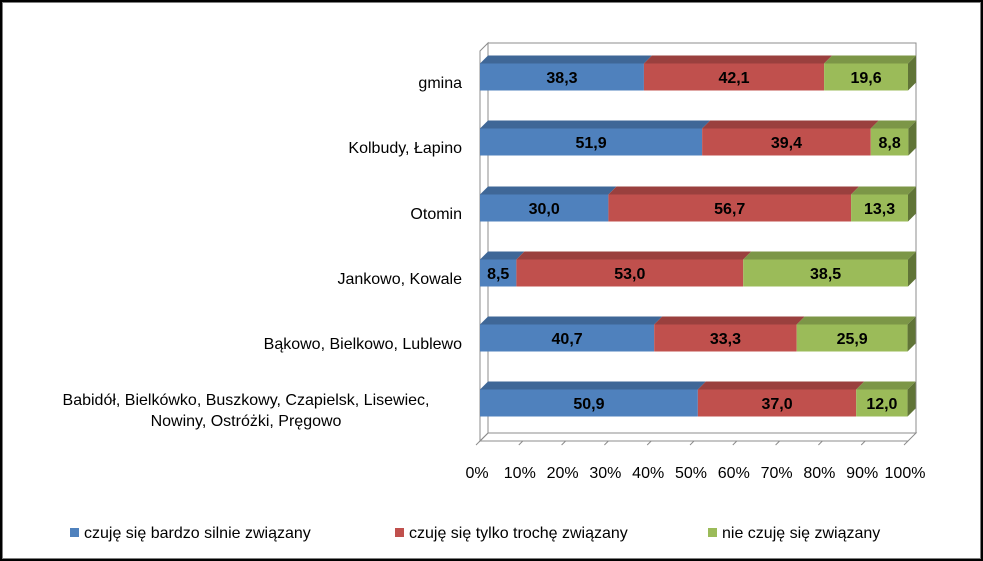 Image resolution: width=983 pixels, height=561 pixels. I want to click on data-label: 30,0, so click(544, 209).